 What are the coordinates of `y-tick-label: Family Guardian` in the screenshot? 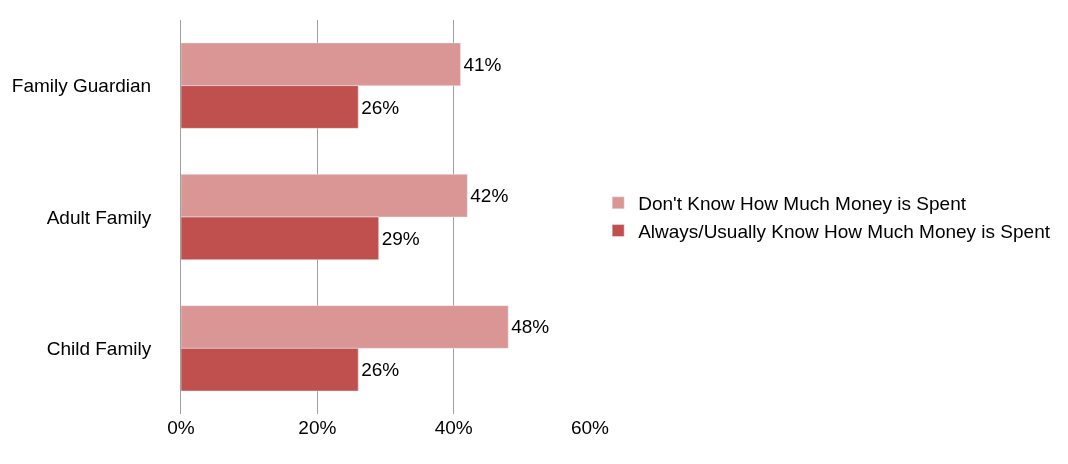 It's located at (81, 86).